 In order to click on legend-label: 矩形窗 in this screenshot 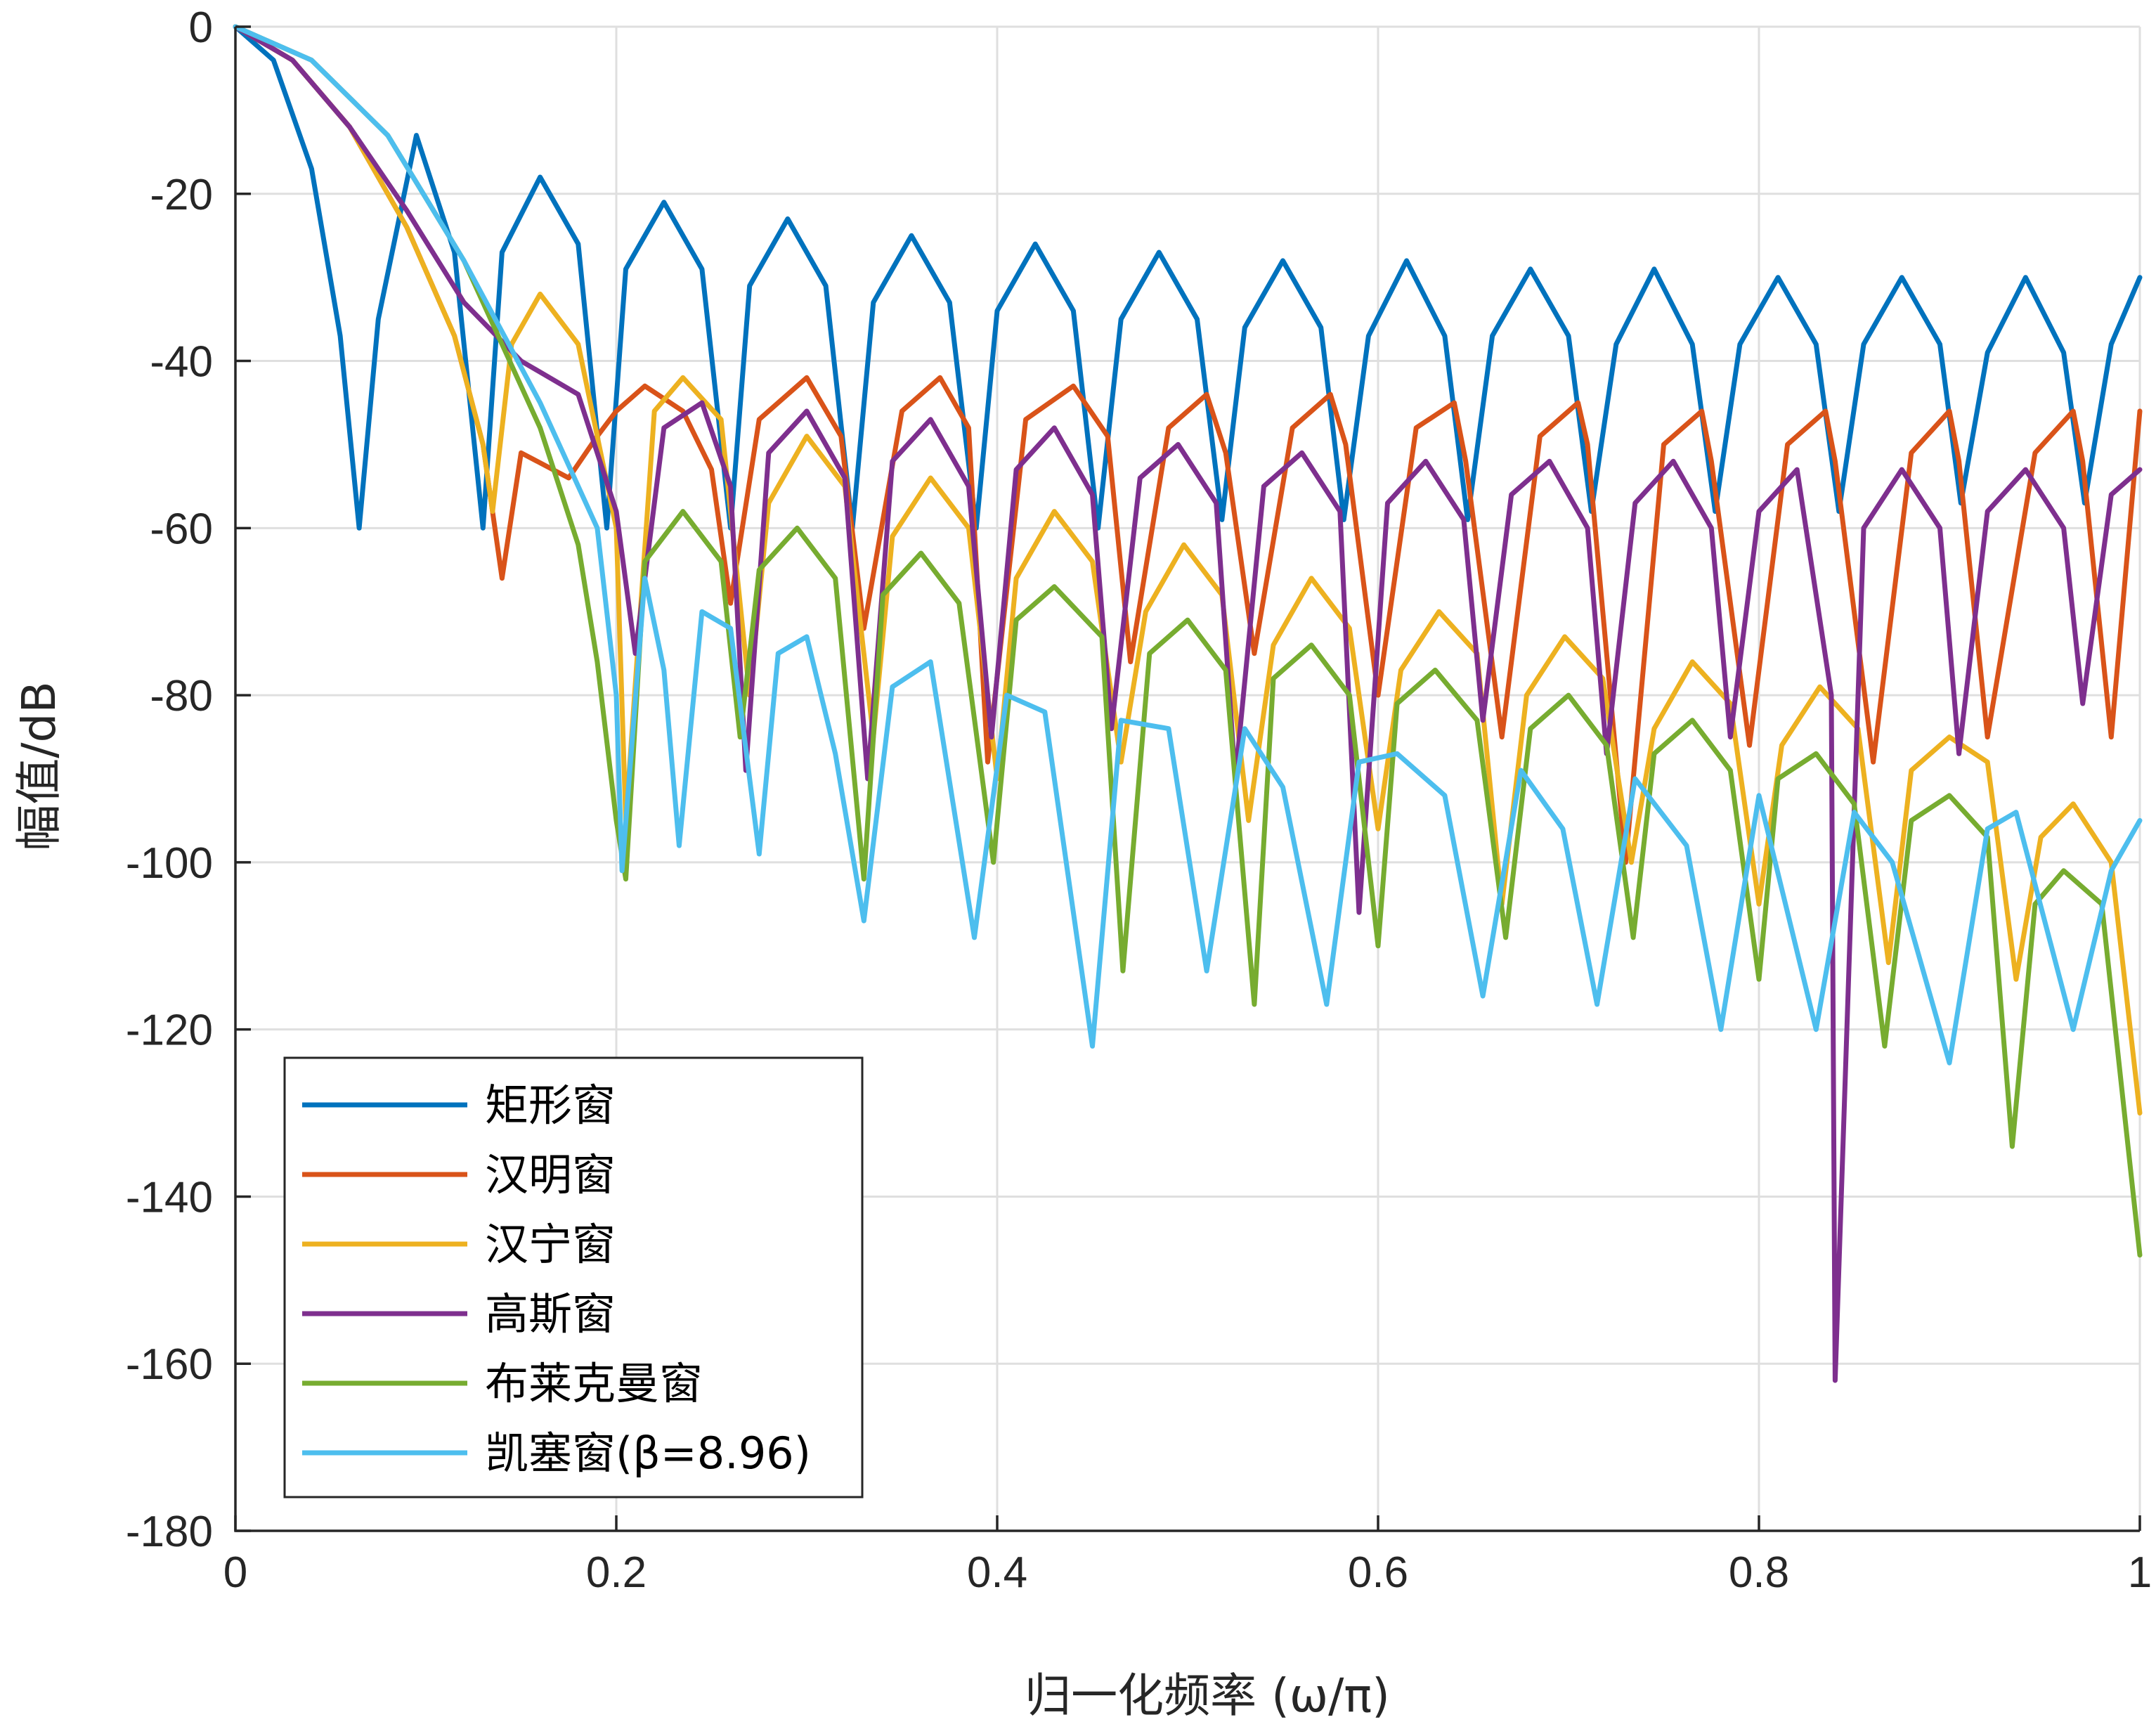, I will do `click(550, 1105)`.